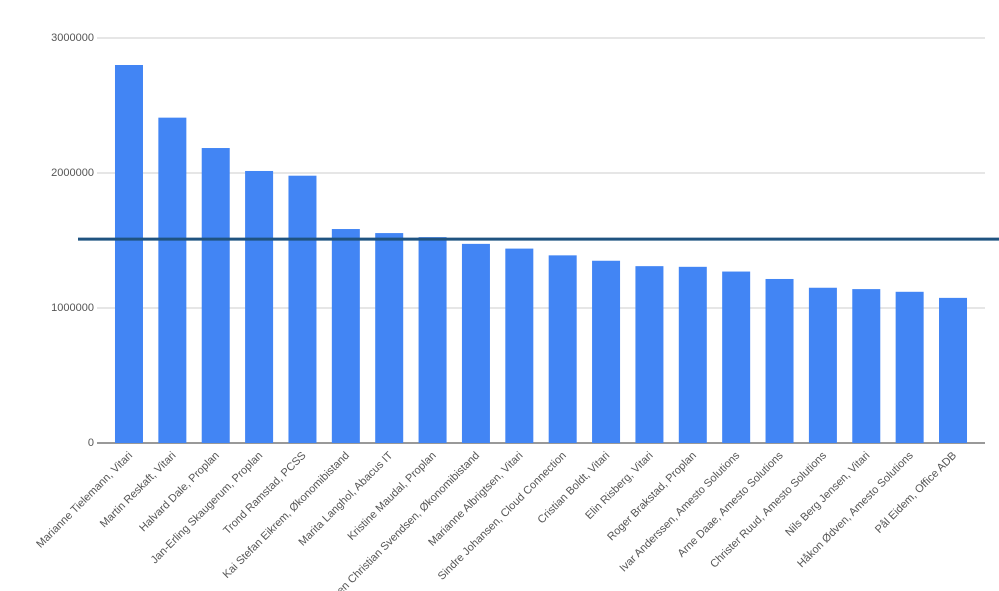 The height and width of the screenshot is (591, 999). What do you see at coordinates (91, 443) in the screenshot?
I see `y-tick-label: 0` at bounding box center [91, 443].